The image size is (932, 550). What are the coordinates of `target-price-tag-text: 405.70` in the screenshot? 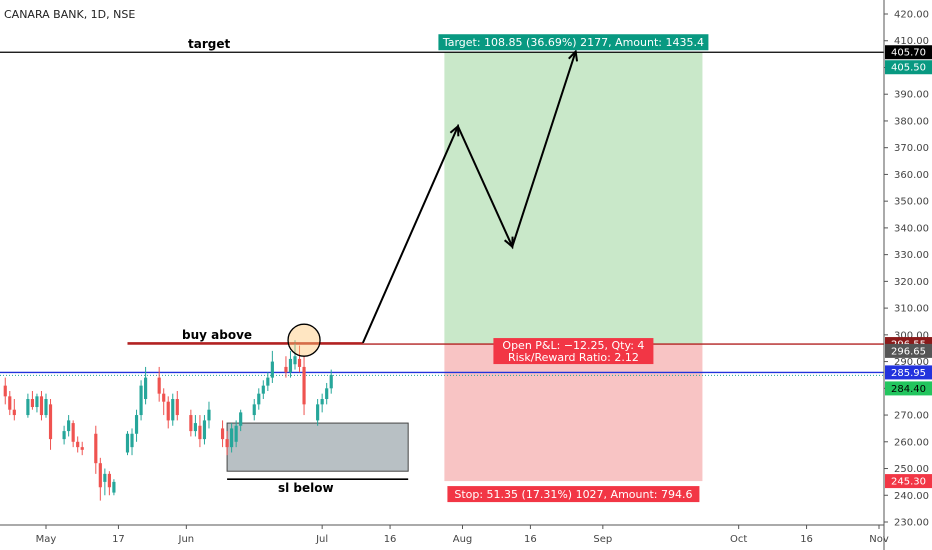 It's located at (908, 53).